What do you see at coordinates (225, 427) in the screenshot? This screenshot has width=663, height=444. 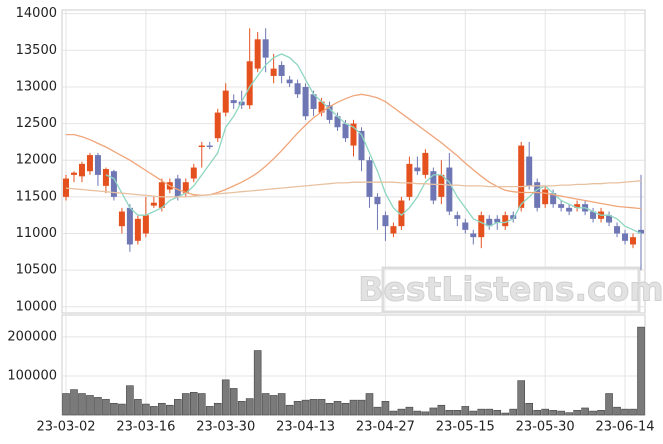 I see `x-tick-label: 23-03-30` at bounding box center [225, 427].